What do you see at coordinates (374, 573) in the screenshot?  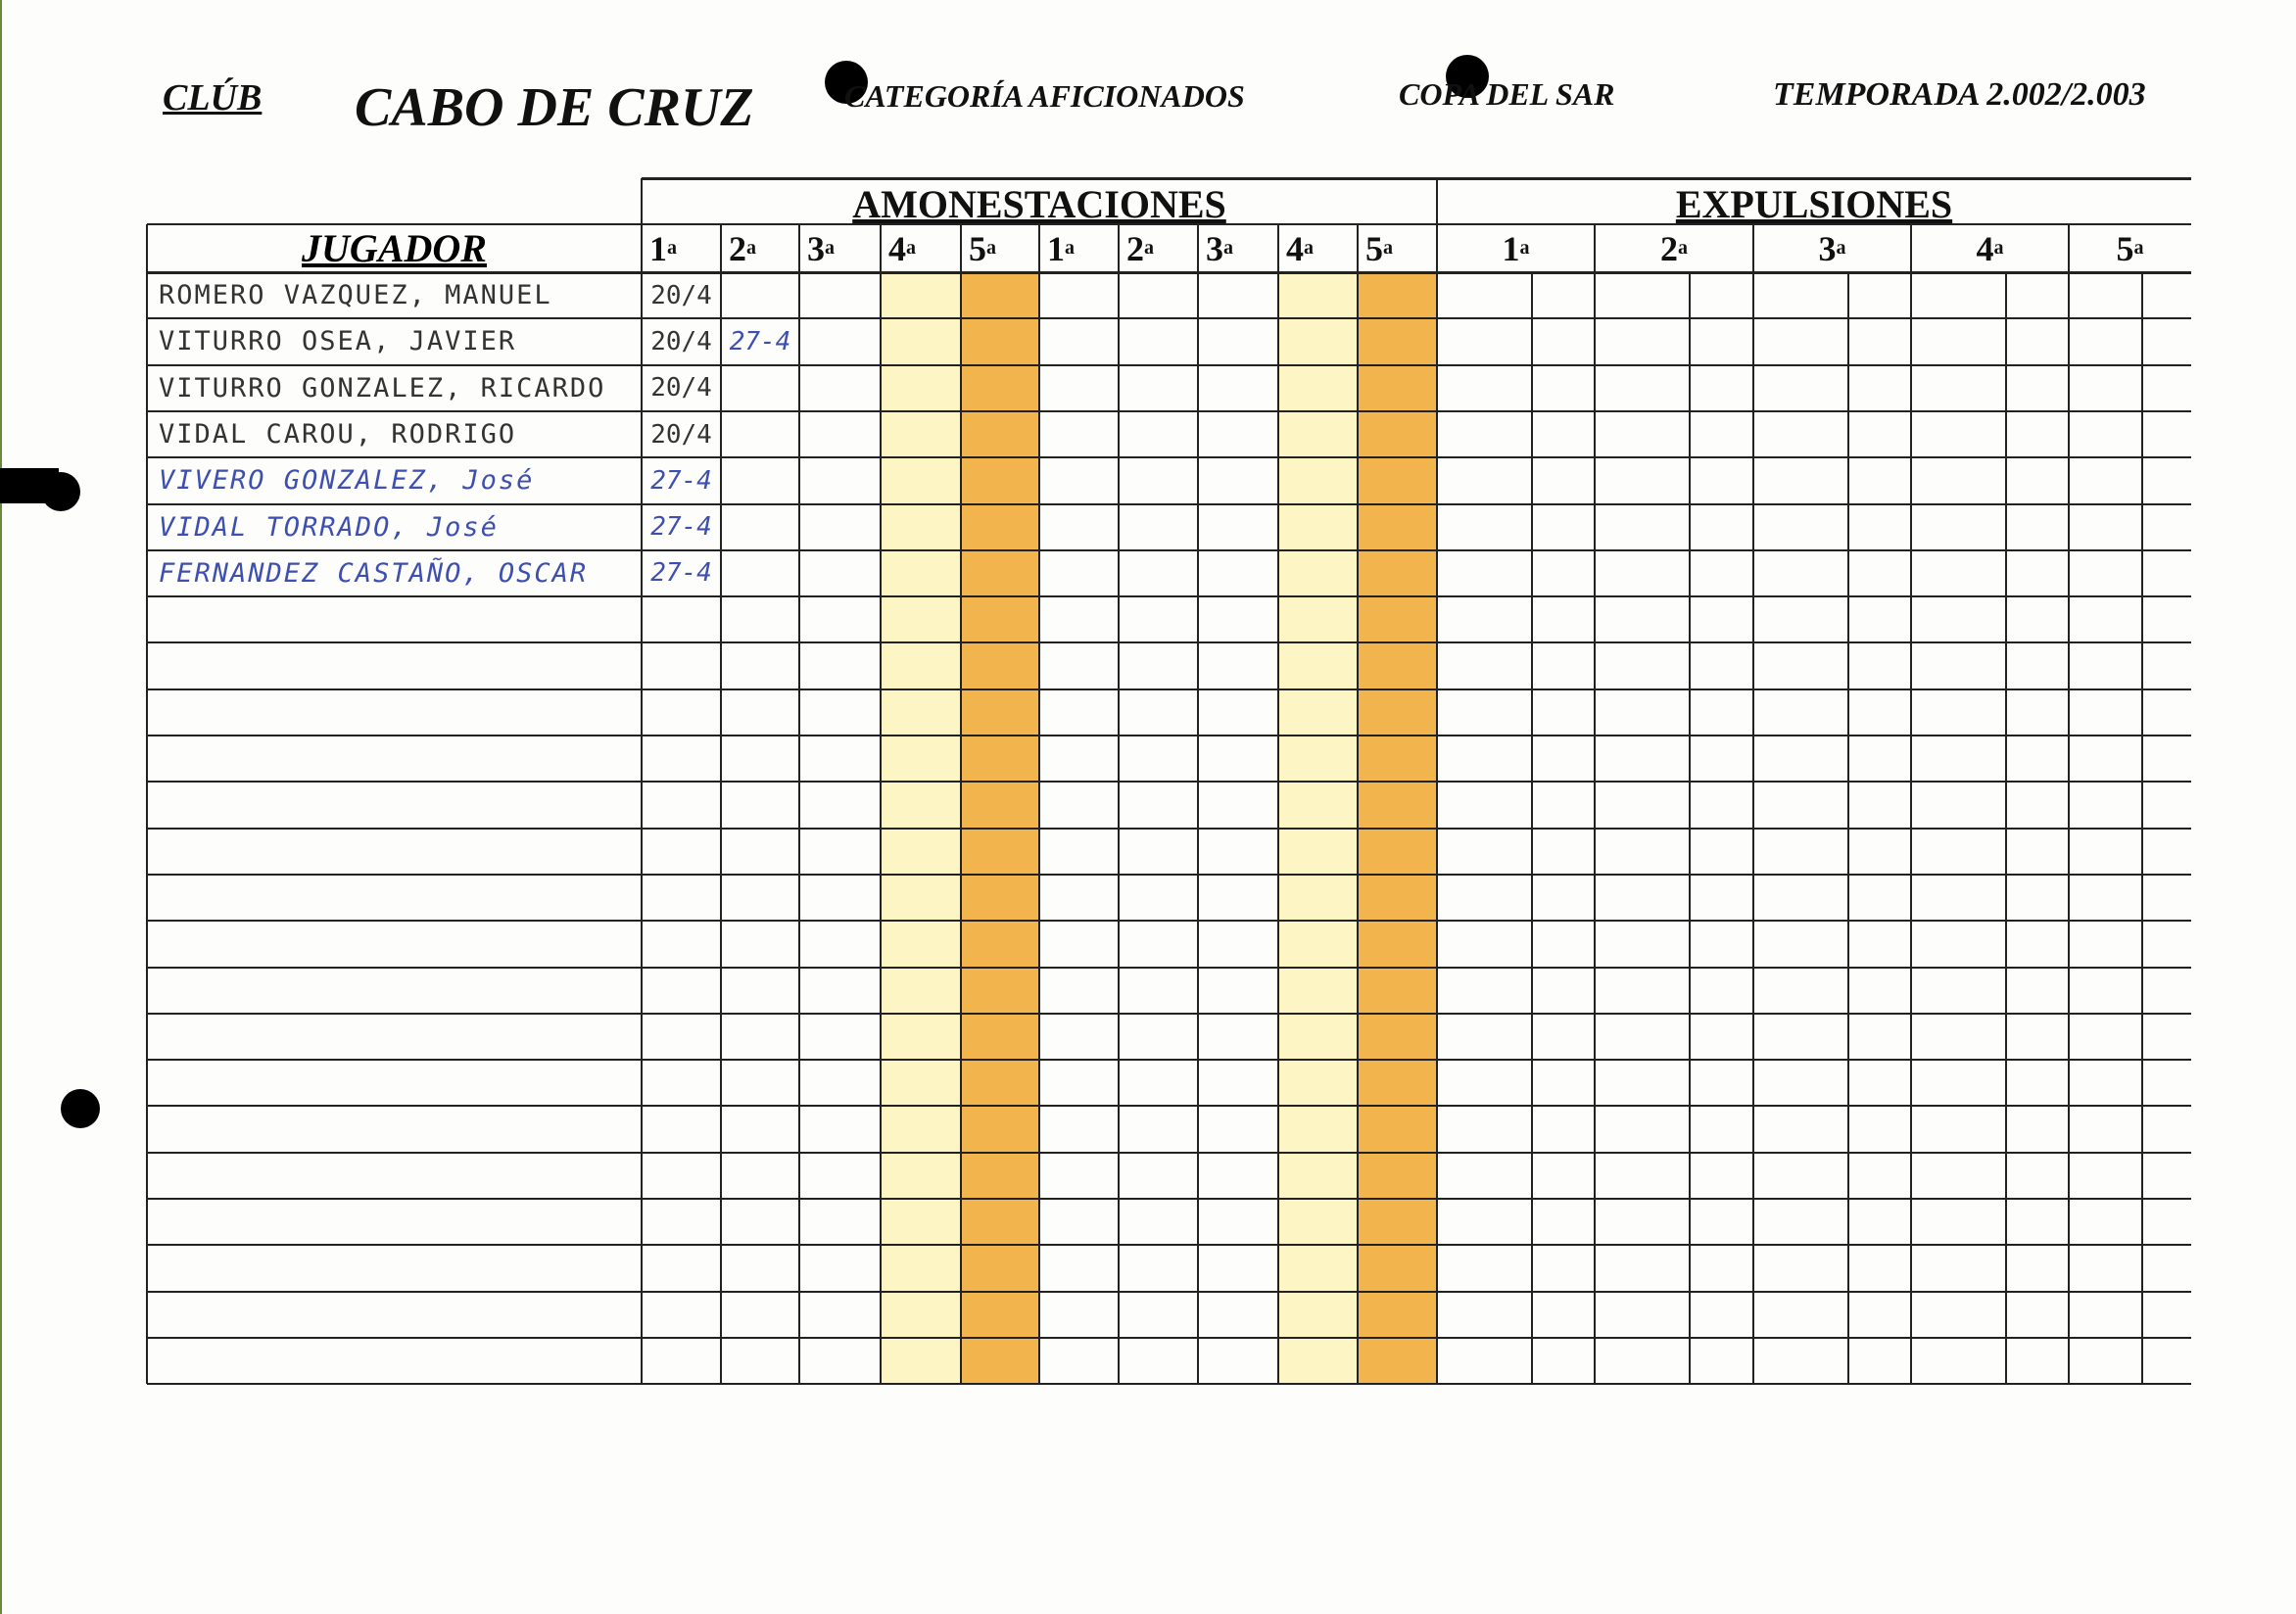 I see `player-name: FERNANDEZ CASTAÑO, OSCAR` at bounding box center [374, 573].